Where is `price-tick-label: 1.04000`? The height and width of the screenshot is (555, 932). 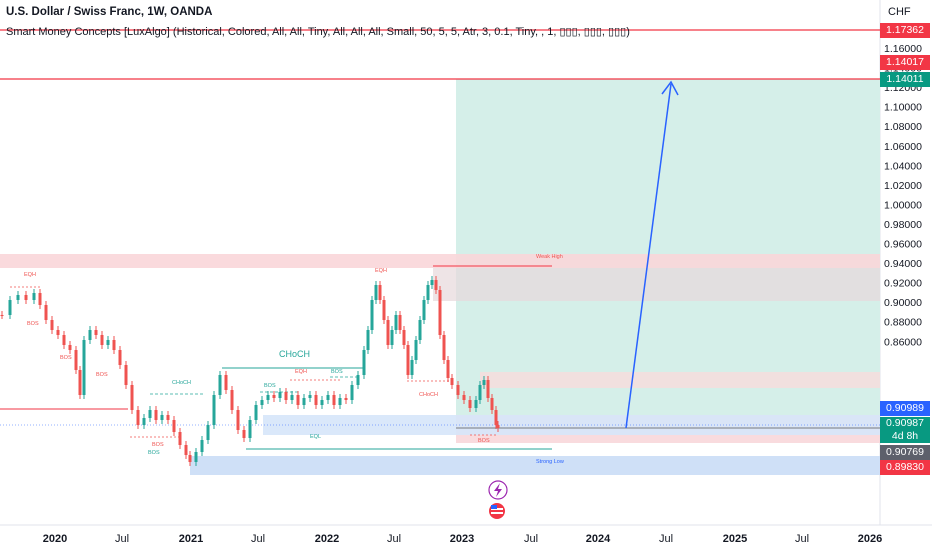
price-tick-label: 1.04000 is located at coordinates (903, 166).